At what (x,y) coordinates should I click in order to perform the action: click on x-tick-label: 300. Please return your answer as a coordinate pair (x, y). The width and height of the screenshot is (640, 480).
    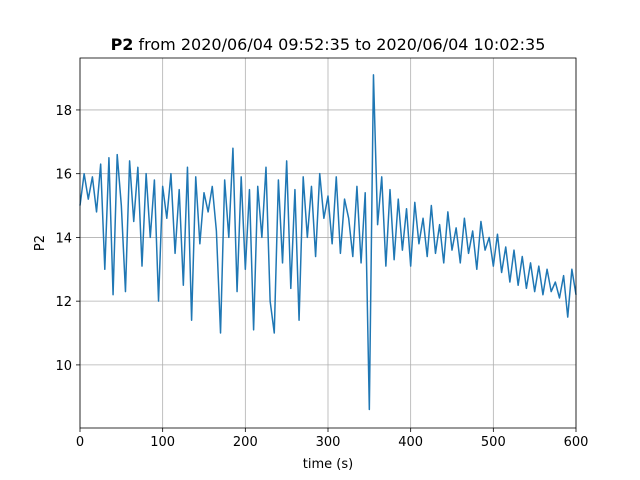
    Looking at the image, I should click on (328, 442).